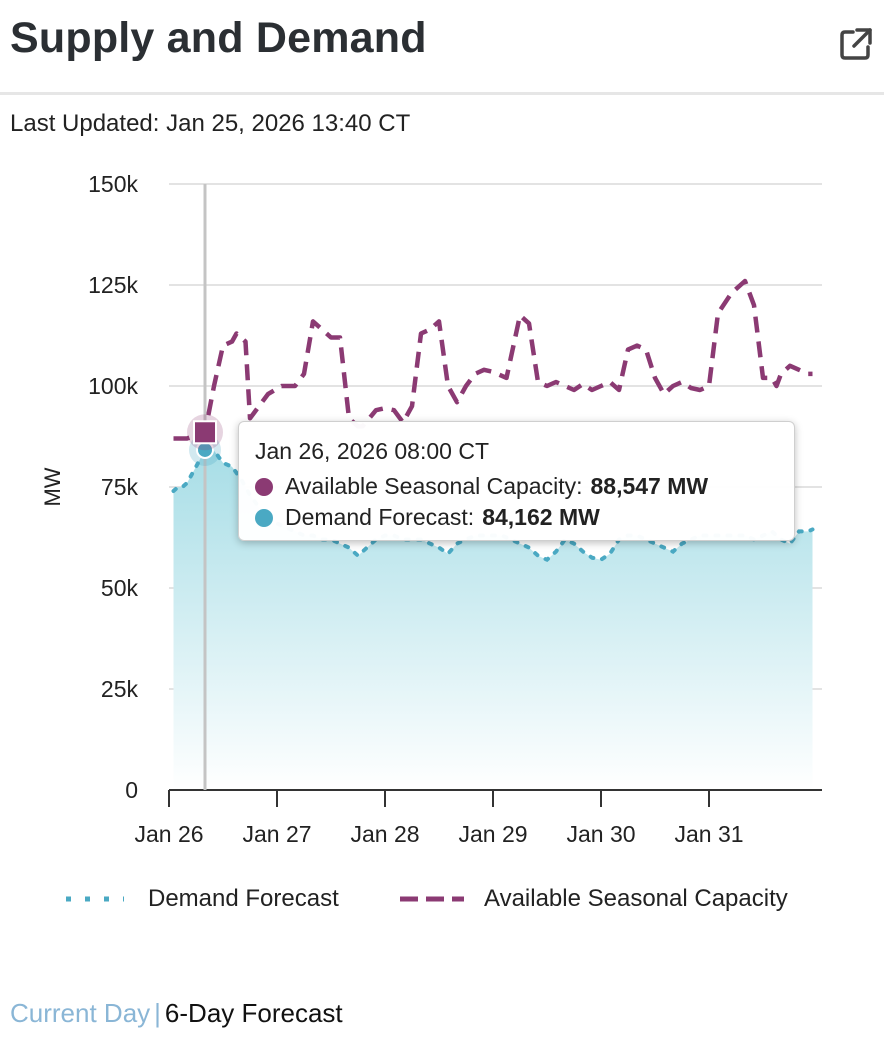 The height and width of the screenshot is (1046, 884). What do you see at coordinates (113, 184) in the screenshot?
I see `y-tick-label: 150k` at bounding box center [113, 184].